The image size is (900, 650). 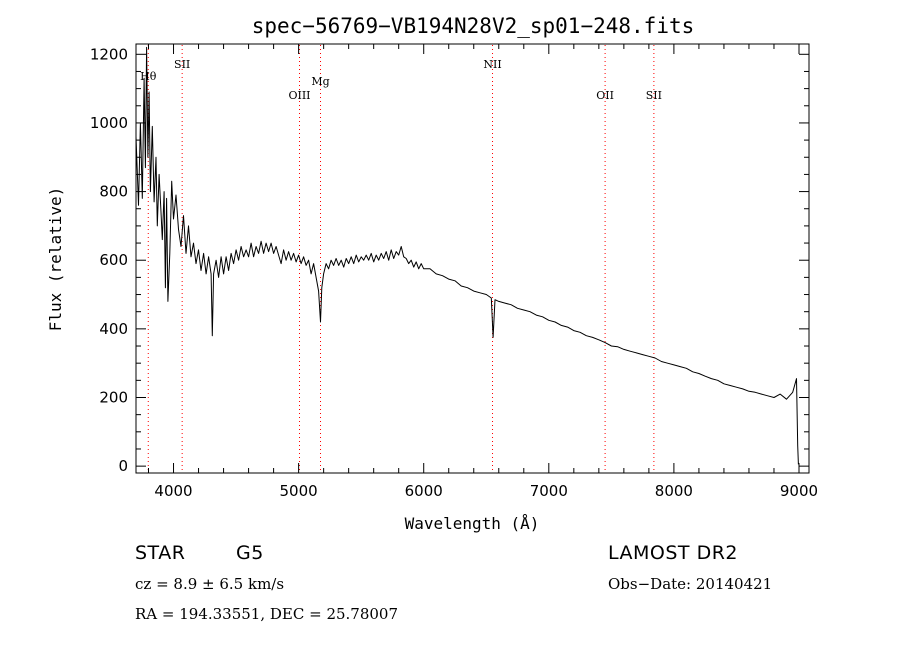 What do you see at coordinates (210, 584) in the screenshot?
I see `redshift-cz: cz = 8.9 ± 6.5 km/s` at bounding box center [210, 584].